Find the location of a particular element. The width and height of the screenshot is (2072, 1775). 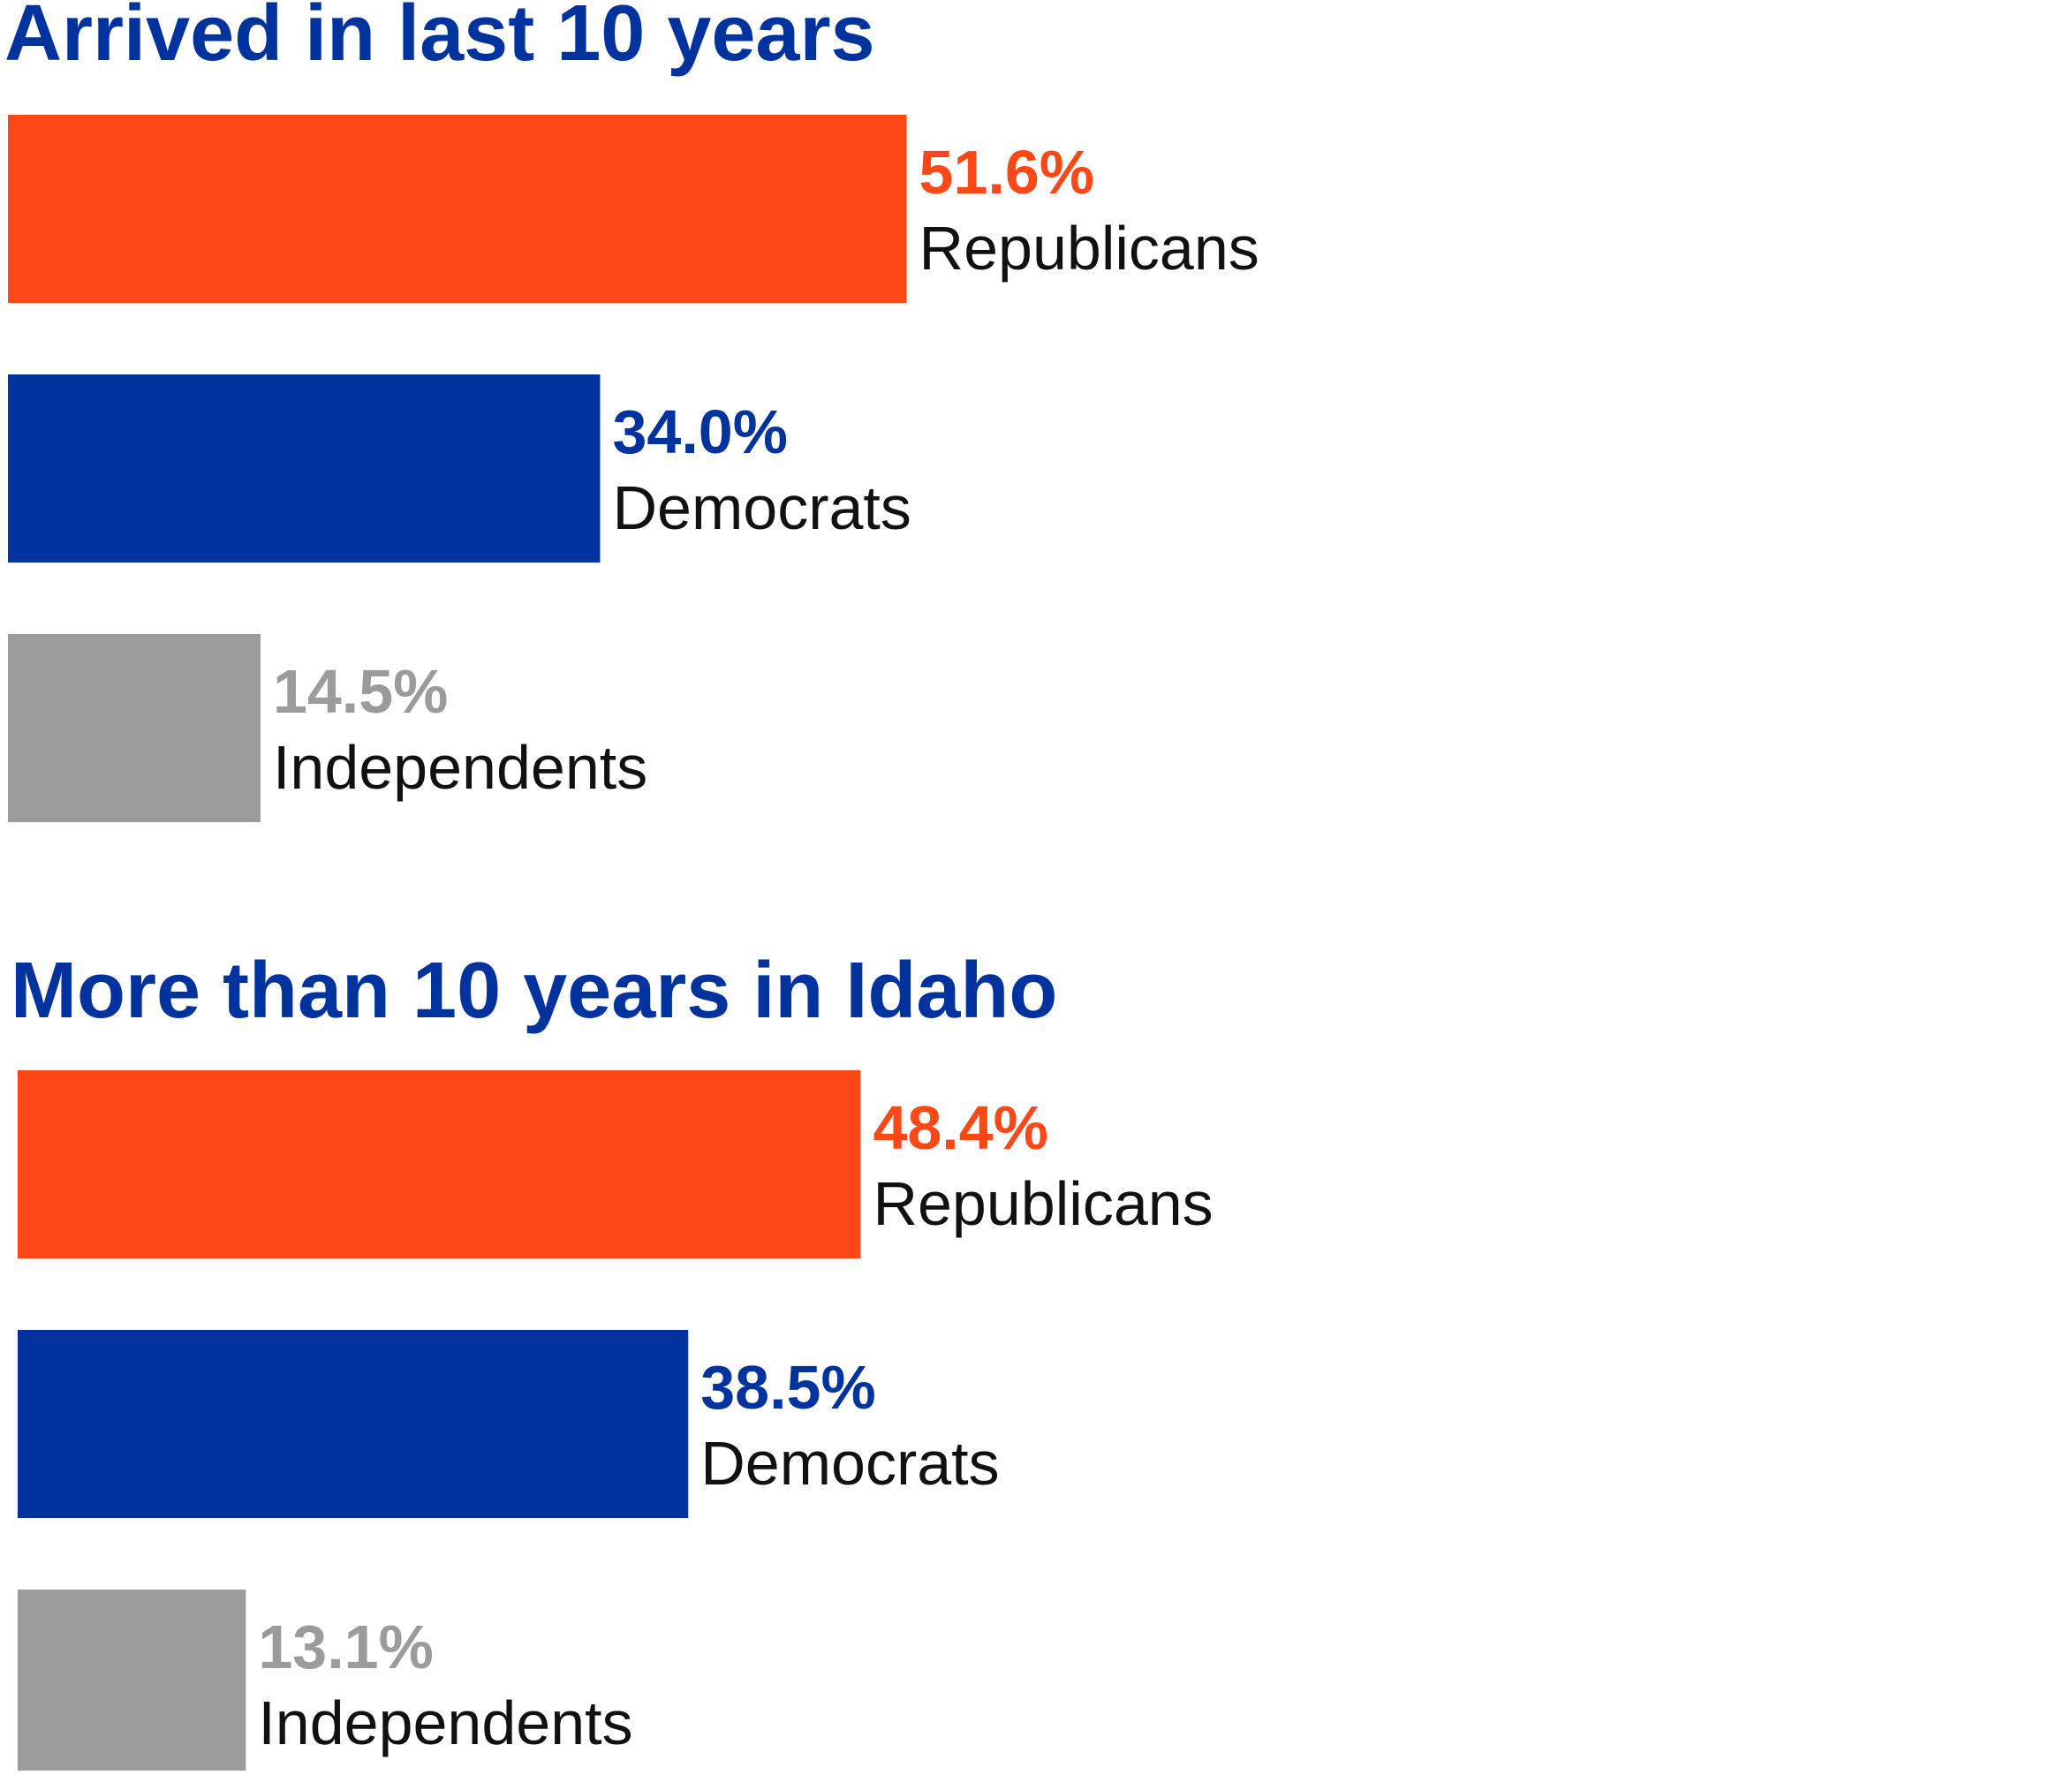

value-label-republicans: 48.4% is located at coordinates (960, 1127).